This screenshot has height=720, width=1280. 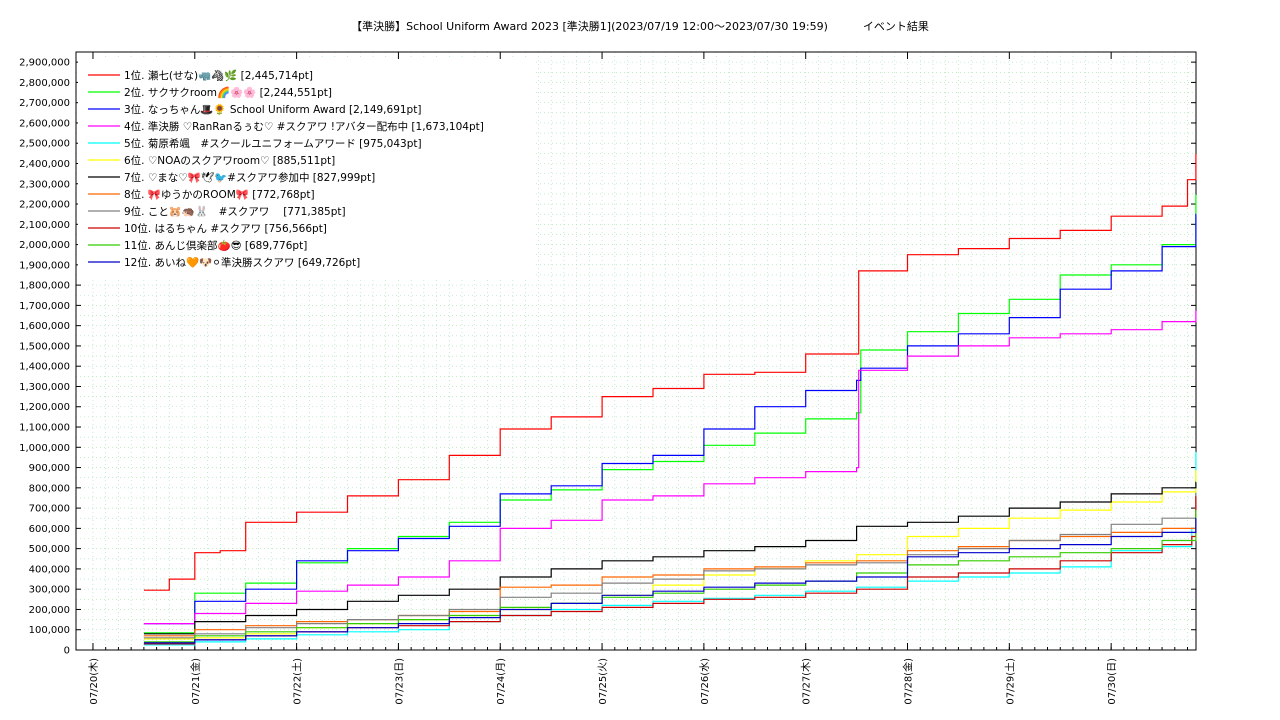 What do you see at coordinates (49, 488) in the screenshot?
I see `y-tick-label: 800,000` at bounding box center [49, 488].